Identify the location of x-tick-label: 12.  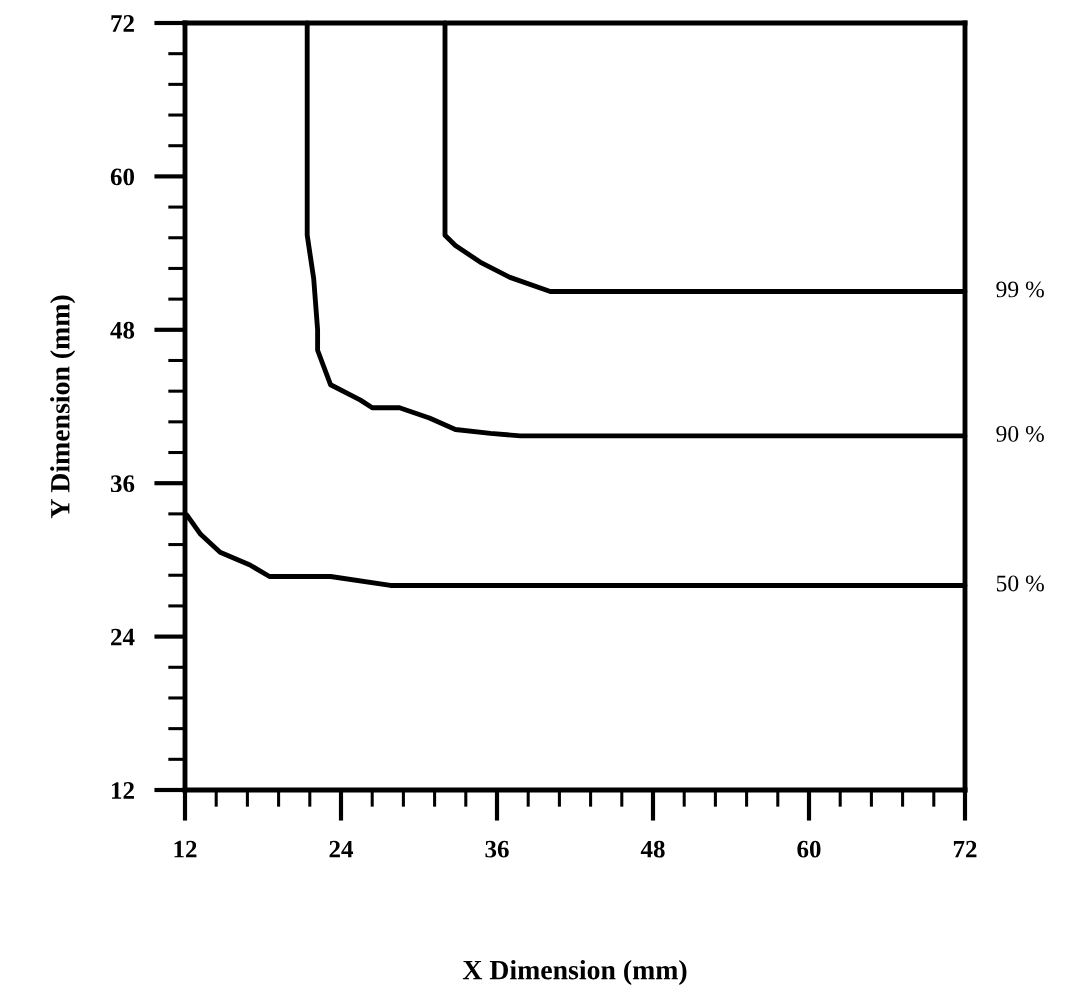
(185, 849).